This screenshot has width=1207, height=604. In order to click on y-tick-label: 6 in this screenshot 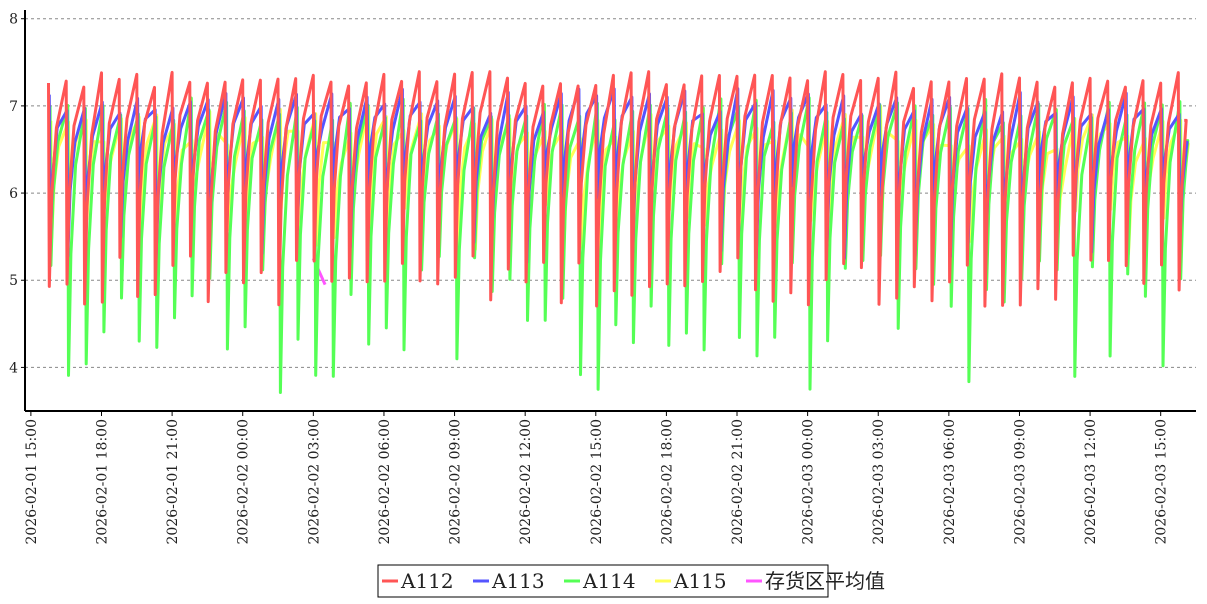, I will do `click(13, 194)`.